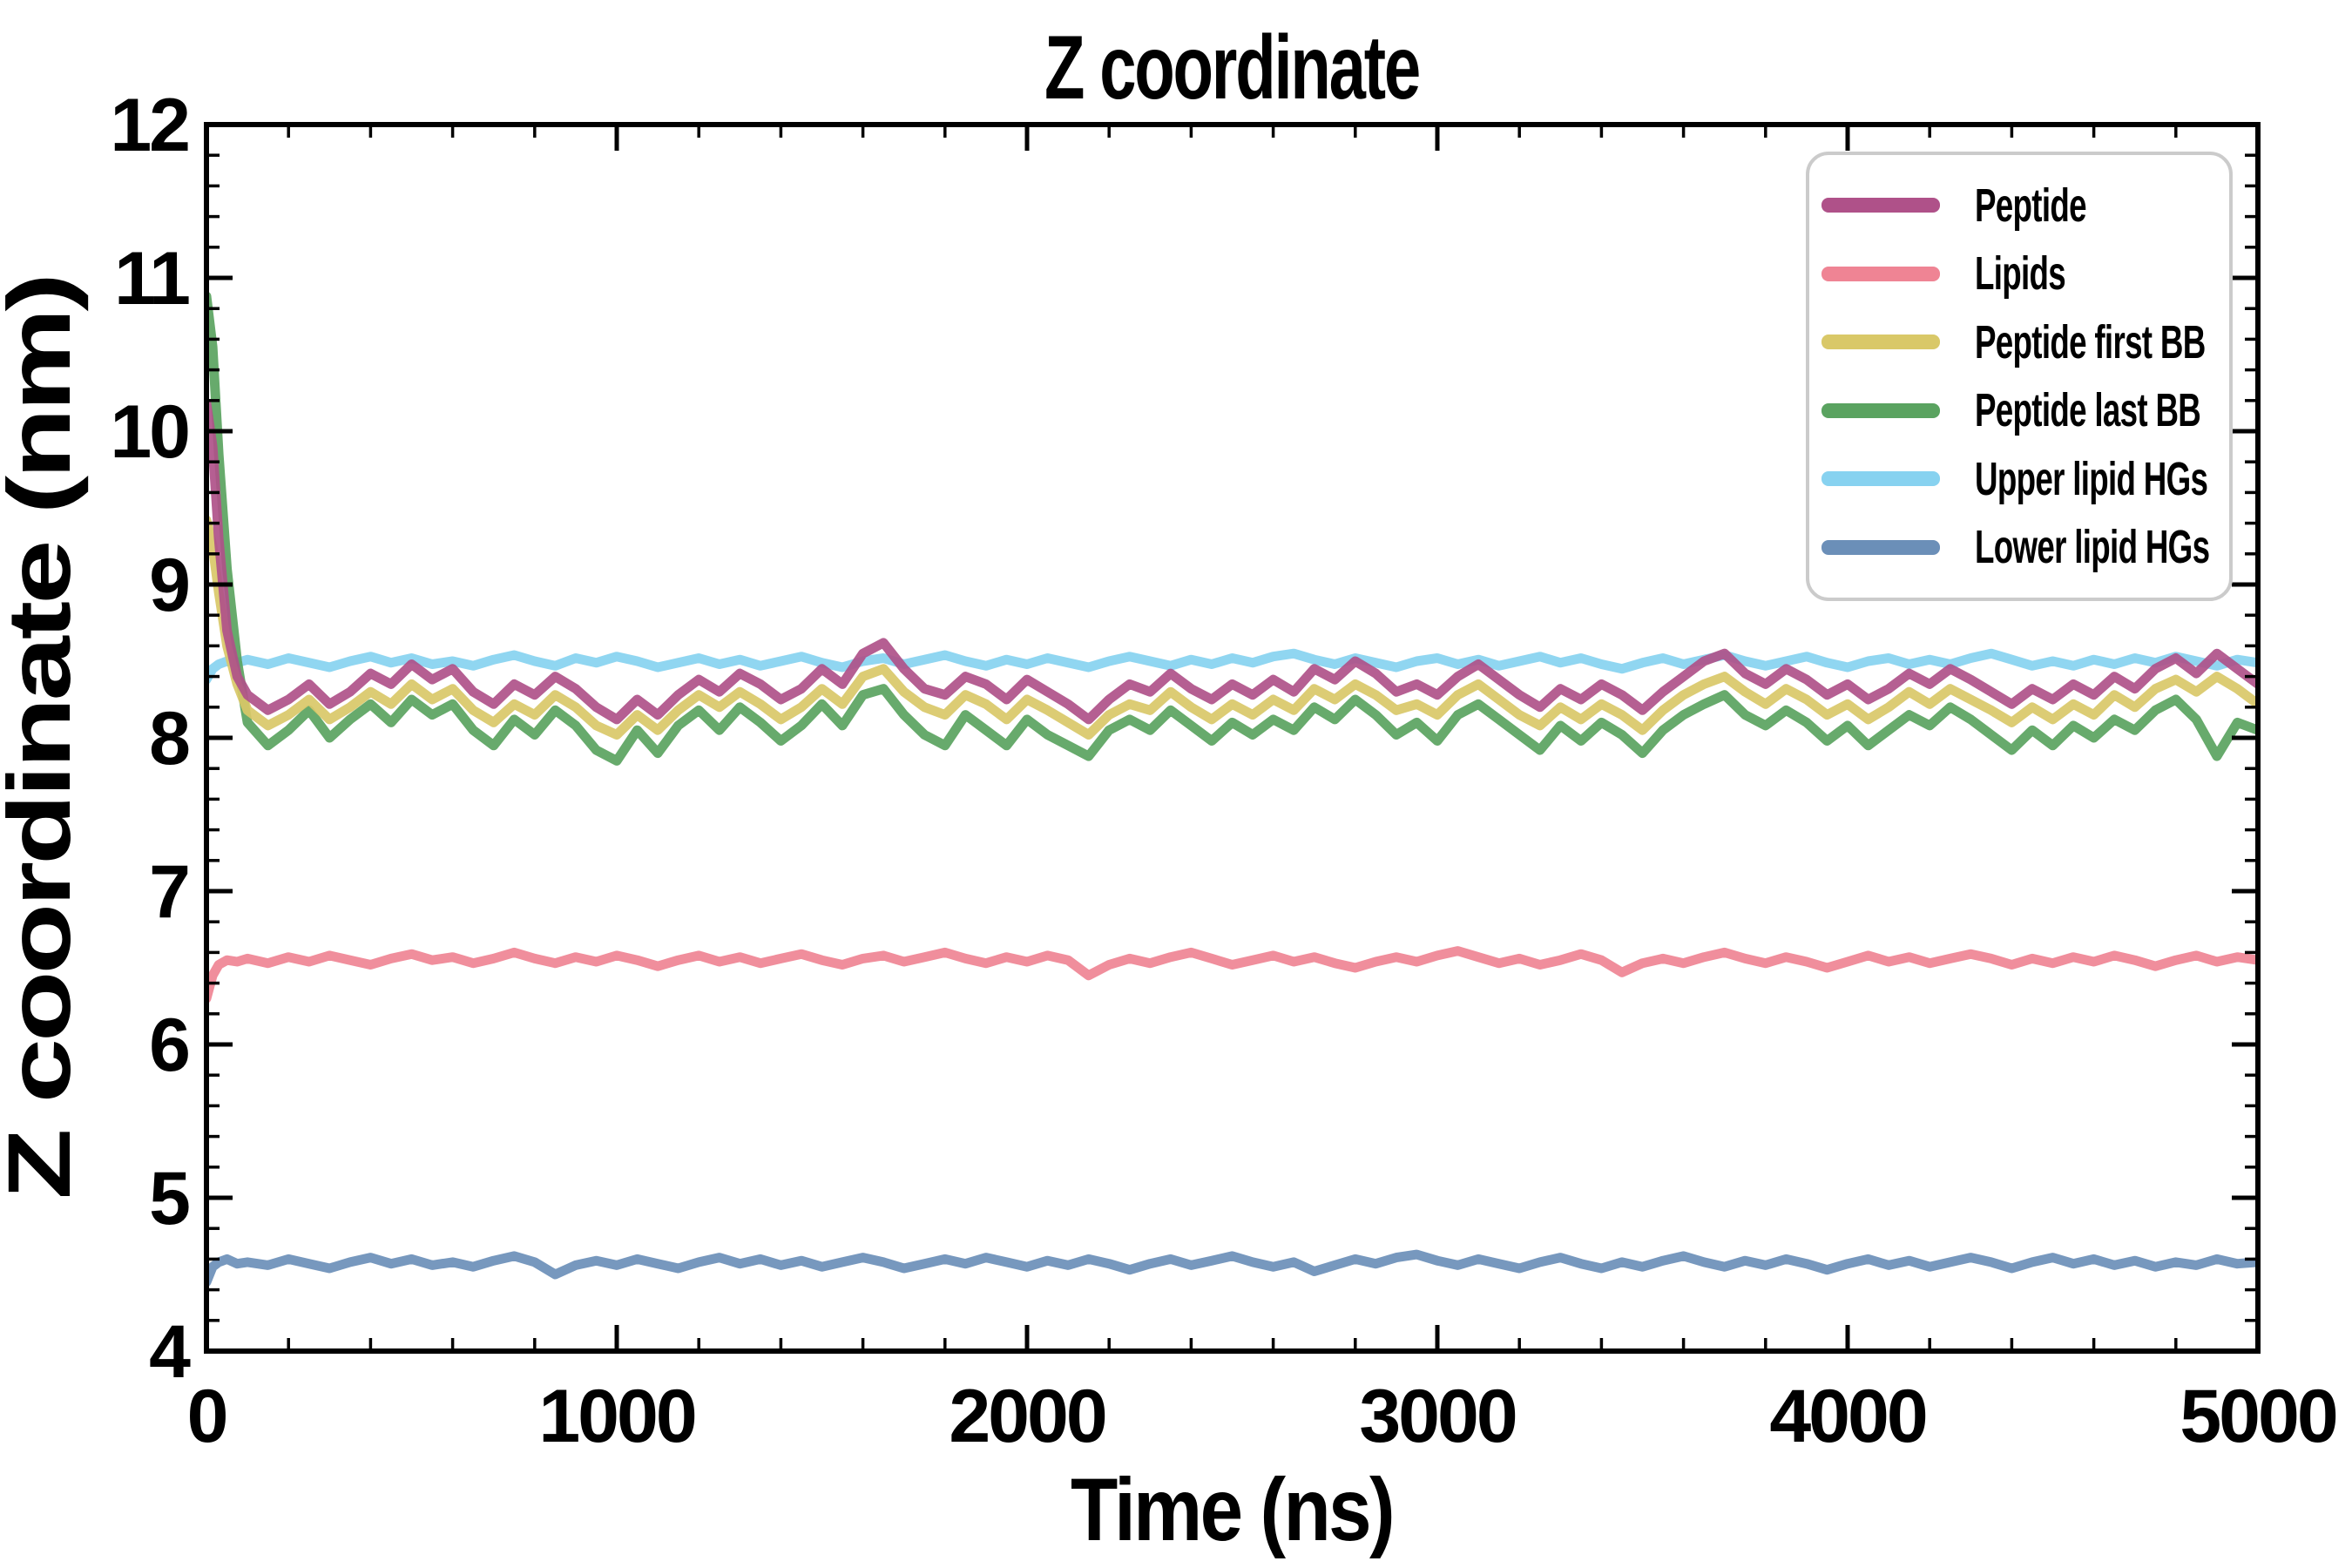  What do you see at coordinates (2092, 547) in the screenshot?
I see `legend-label: Lower lipid HGs` at bounding box center [2092, 547].